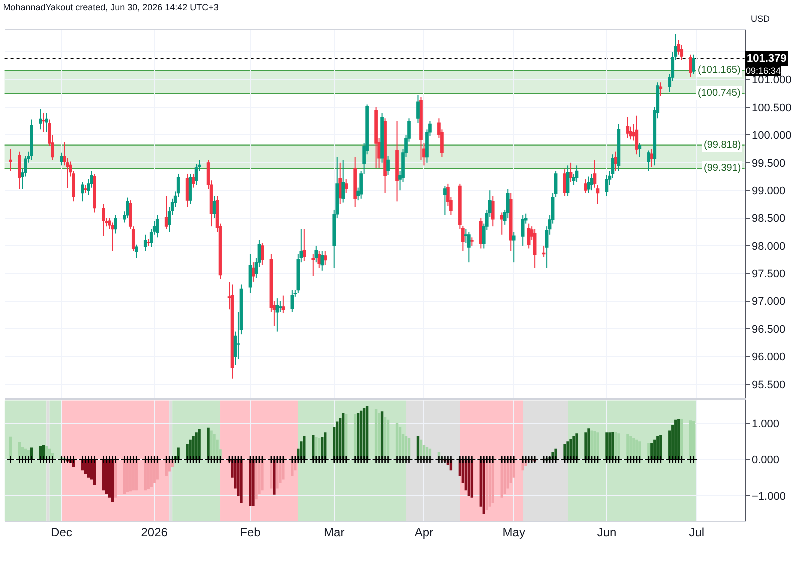 The height and width of the screenshot is (569, 800). What do you see at coordinates (723, 168) in the screenshot?
I see `ref-line-label: (99.391)` at bounding box center [723, 168].